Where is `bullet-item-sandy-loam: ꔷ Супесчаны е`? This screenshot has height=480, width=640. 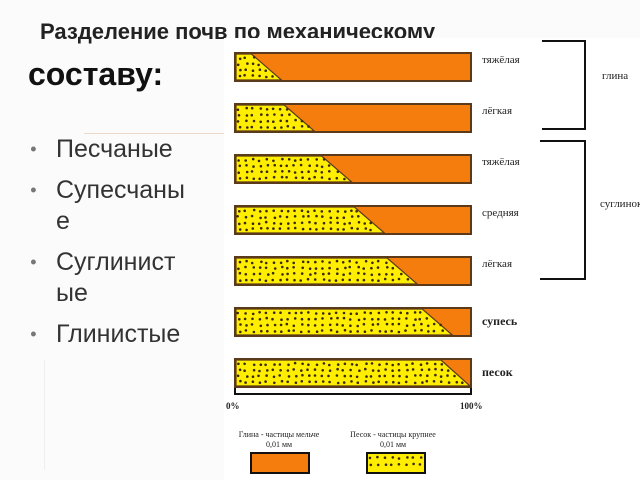 bullet-item-sandy-loam: ꔷ Супесчаны е is located at coordinates (127, 206).